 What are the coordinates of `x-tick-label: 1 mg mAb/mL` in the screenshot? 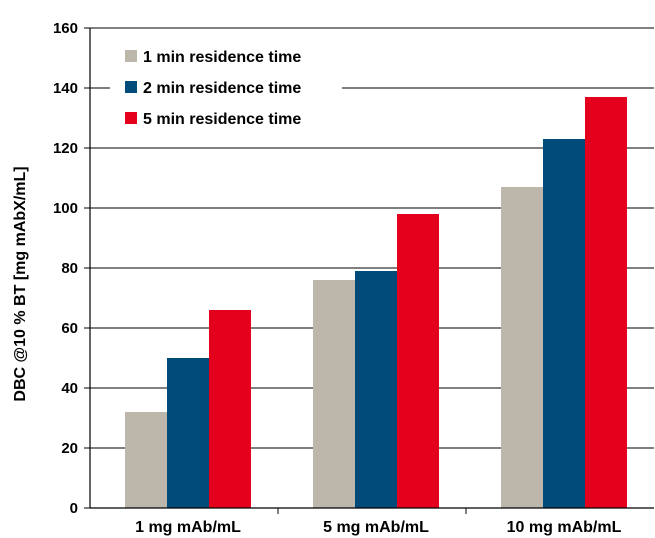 It's located at (188, 527).